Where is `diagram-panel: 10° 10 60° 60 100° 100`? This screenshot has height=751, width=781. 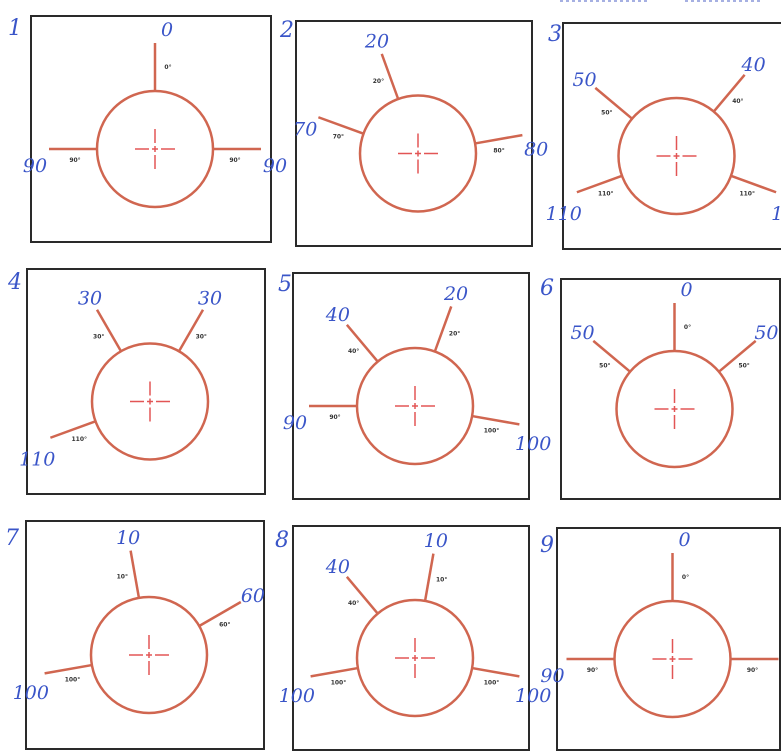 diagram-panel: 10° 10 60° 60 100° 100 is located at coordinates (139, 635).